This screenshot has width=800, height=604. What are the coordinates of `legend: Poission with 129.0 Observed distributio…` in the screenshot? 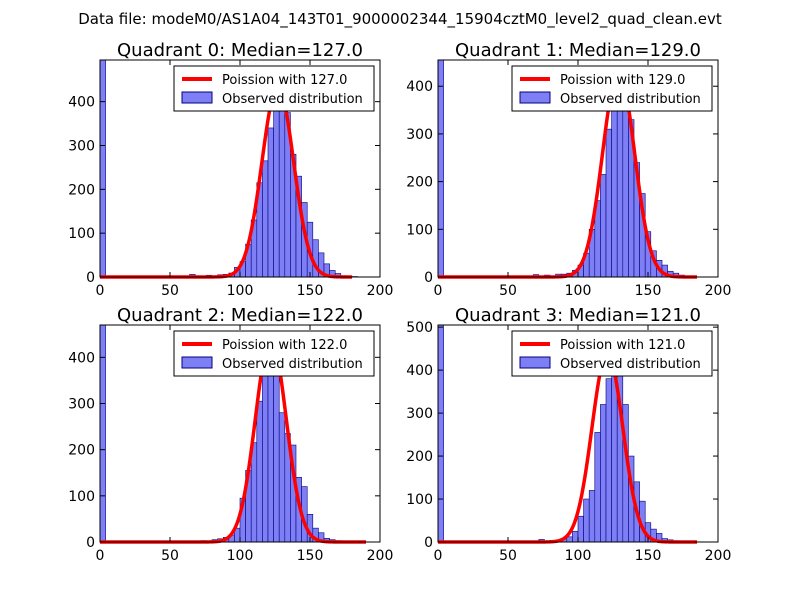 It's located at (612, 88).